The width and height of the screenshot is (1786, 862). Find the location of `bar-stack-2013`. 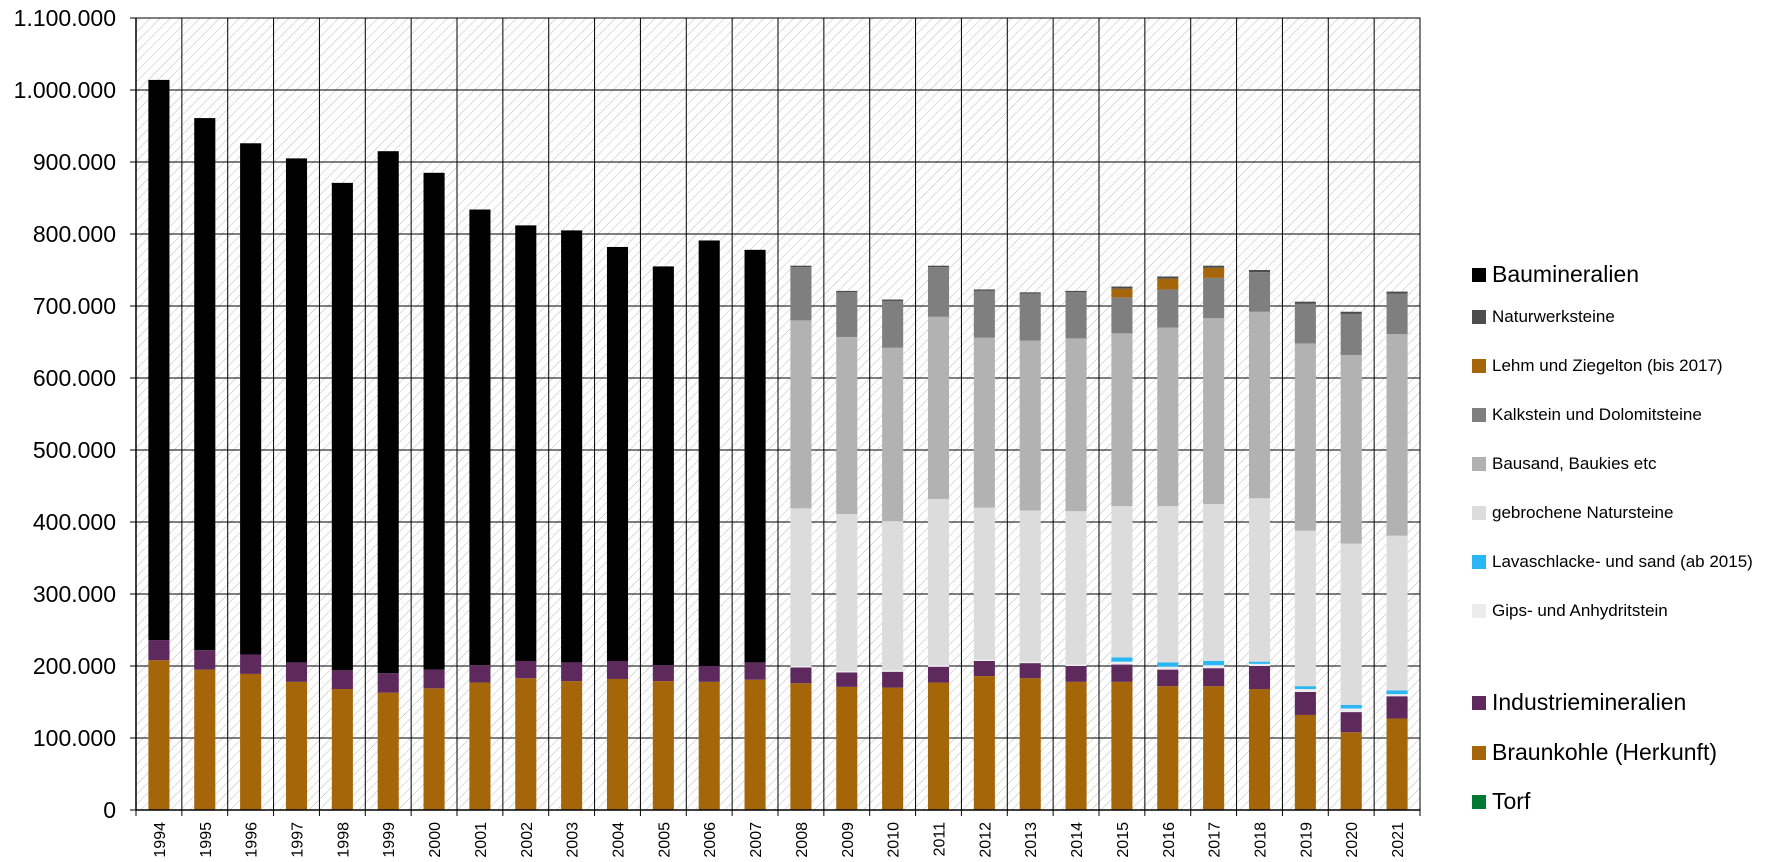

bar-stack-2013 is located at coordinates (1030, 551).